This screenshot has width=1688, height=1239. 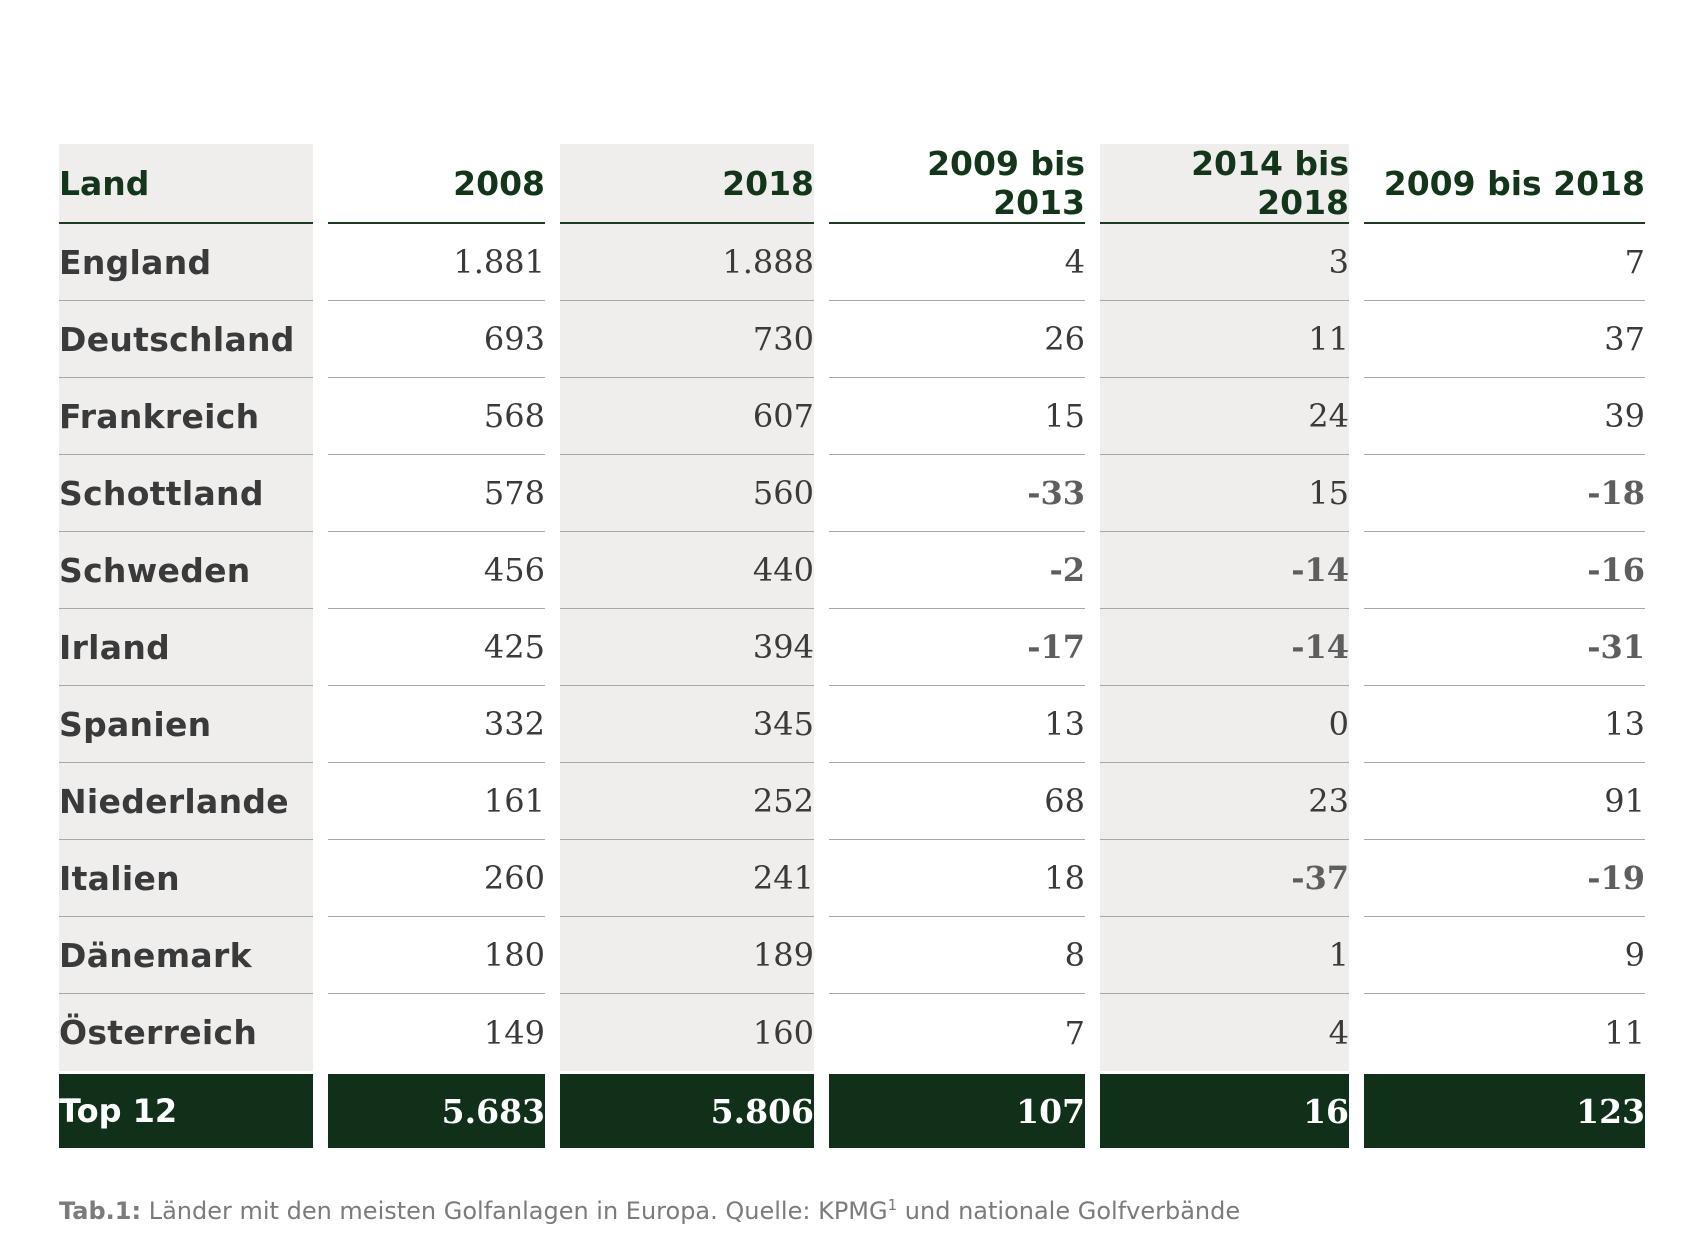 I want to click on value: 149, so click(x=514, y=1032).